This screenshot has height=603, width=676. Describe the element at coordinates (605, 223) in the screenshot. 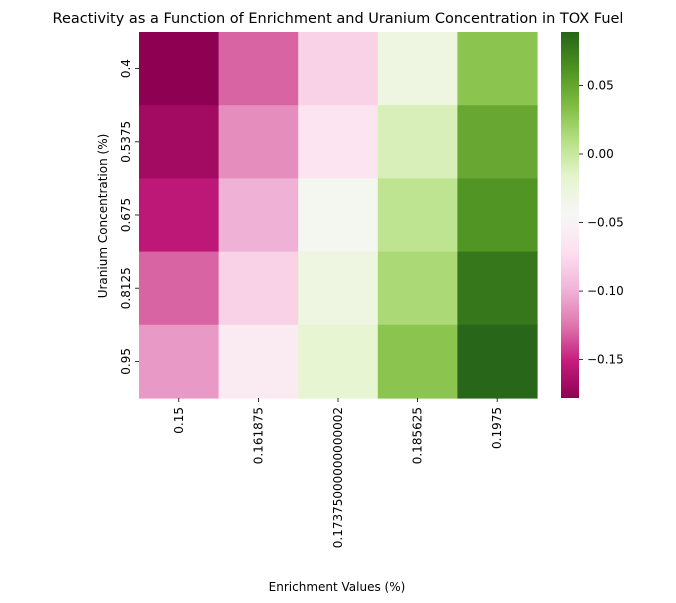

I see `colorbar-tick-label: −0.05` at that location.